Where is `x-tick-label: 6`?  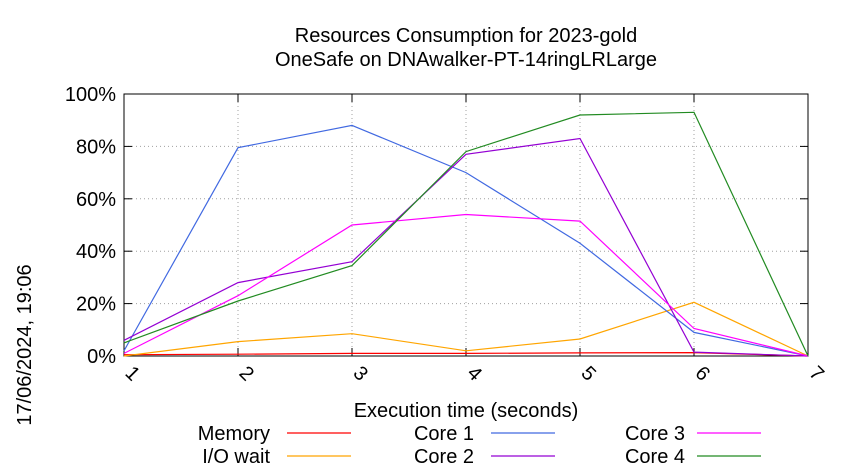 x-tick-label: 6 is located at coordinates (702, 373).